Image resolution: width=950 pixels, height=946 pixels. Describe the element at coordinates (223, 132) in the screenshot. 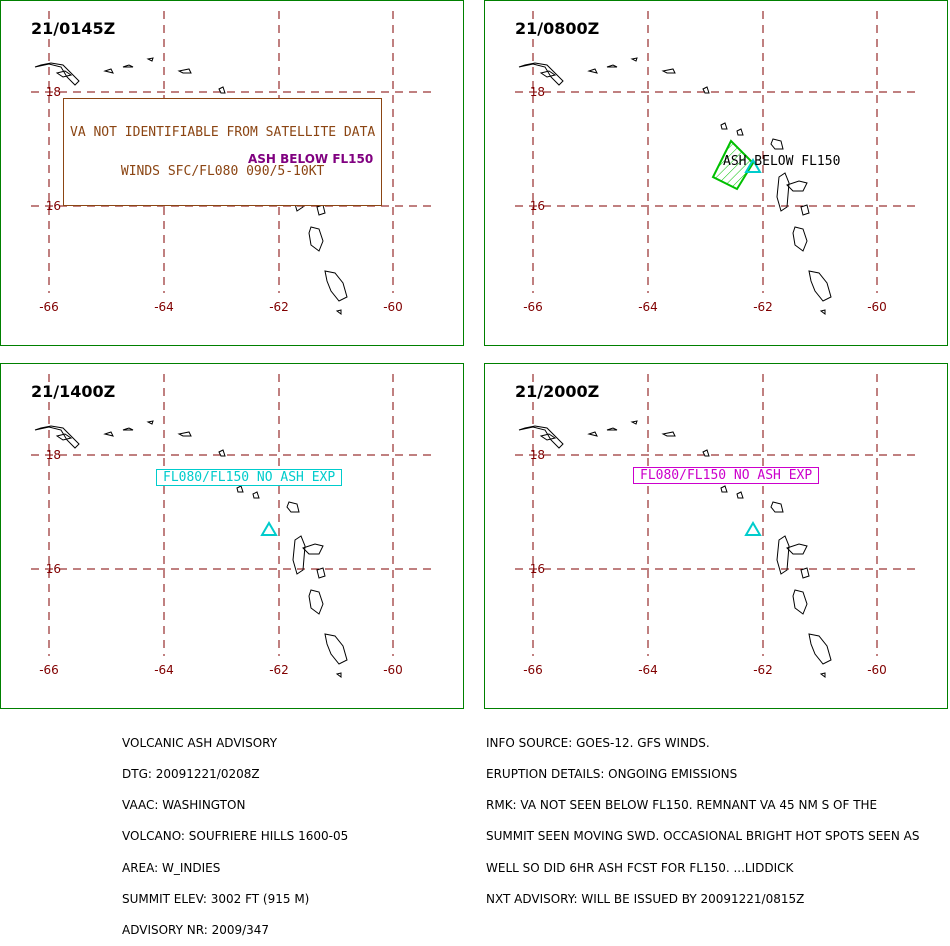

I see `note-line-1: VA NOT IDENTIFIABLE FROM SATELLITE DATA` at that location.